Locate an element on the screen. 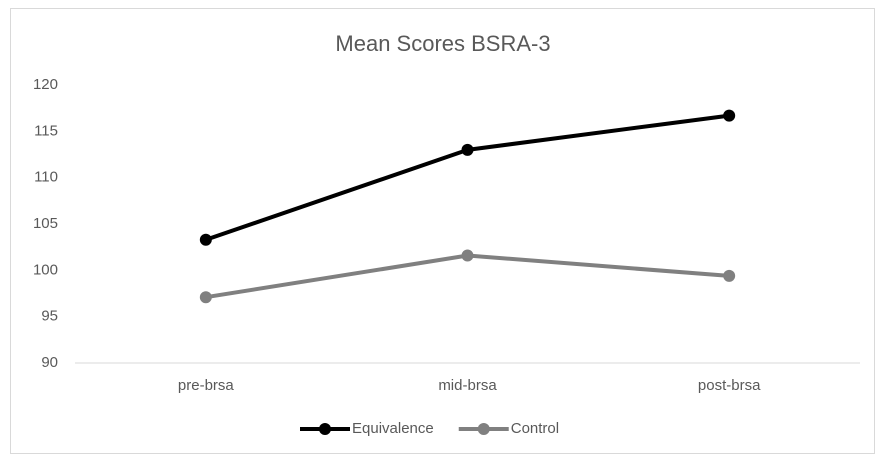 The height and width of the screenshot is (455, 876). x-tick-label: post-brsa is located at coordinates (729, 385).